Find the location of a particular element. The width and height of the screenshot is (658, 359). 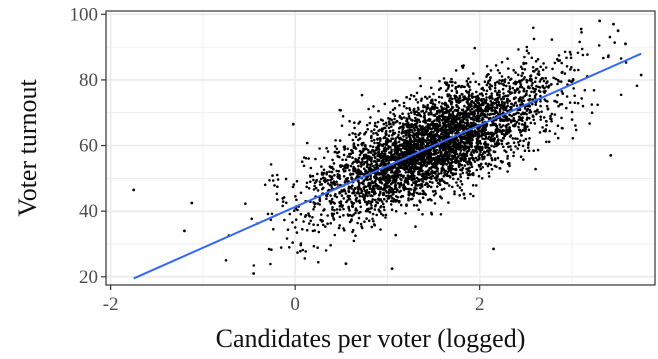

data-point-outlier is located at coordinates (641, 75).